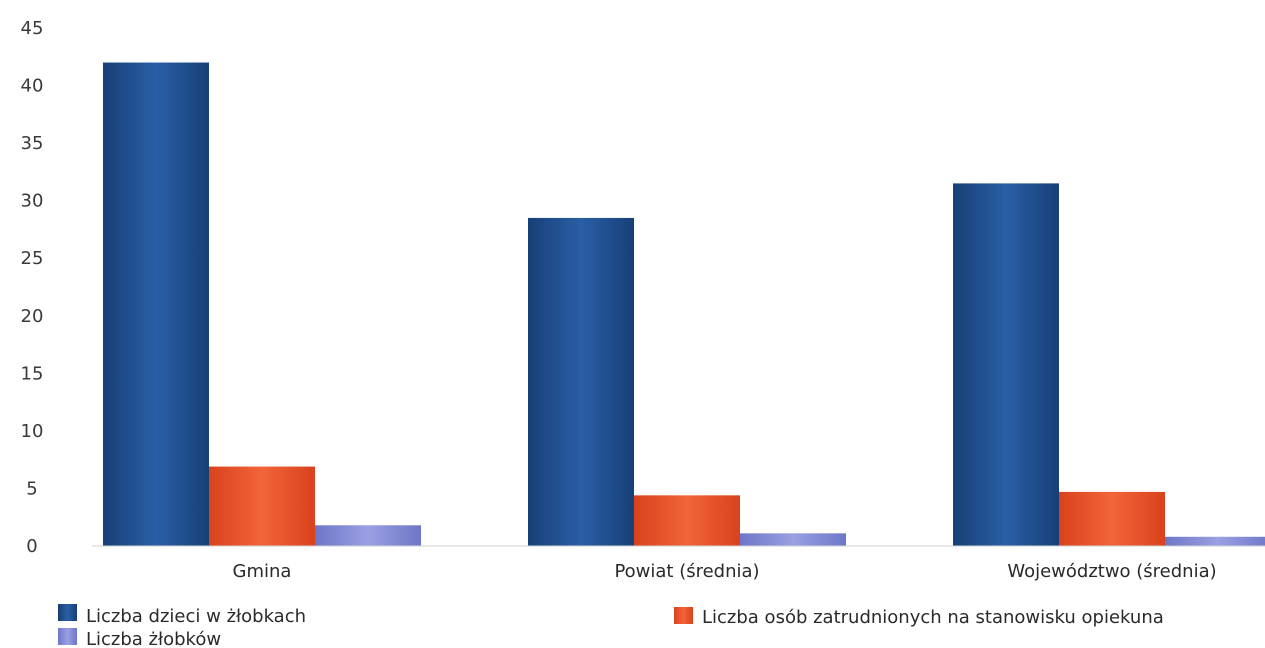 This screenshot has width=1265, height=648. Describe the element at coordinates (32, 258) in the screenshot. I see `y-tick-label: 25` at that location.